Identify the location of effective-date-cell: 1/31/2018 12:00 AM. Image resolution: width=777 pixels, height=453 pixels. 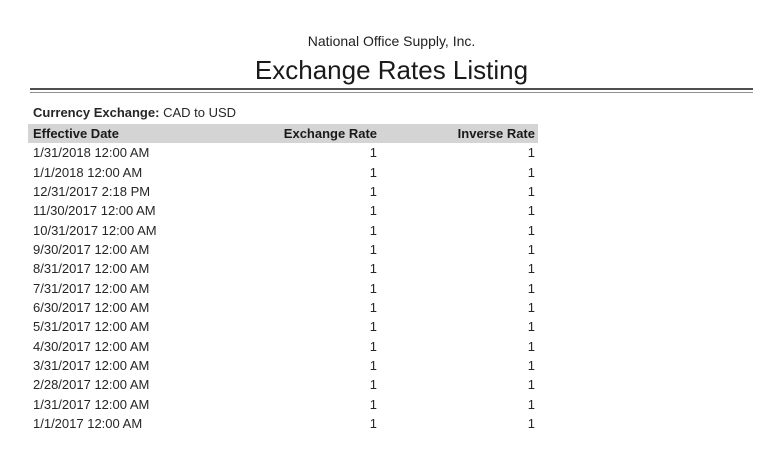
(91, 153).